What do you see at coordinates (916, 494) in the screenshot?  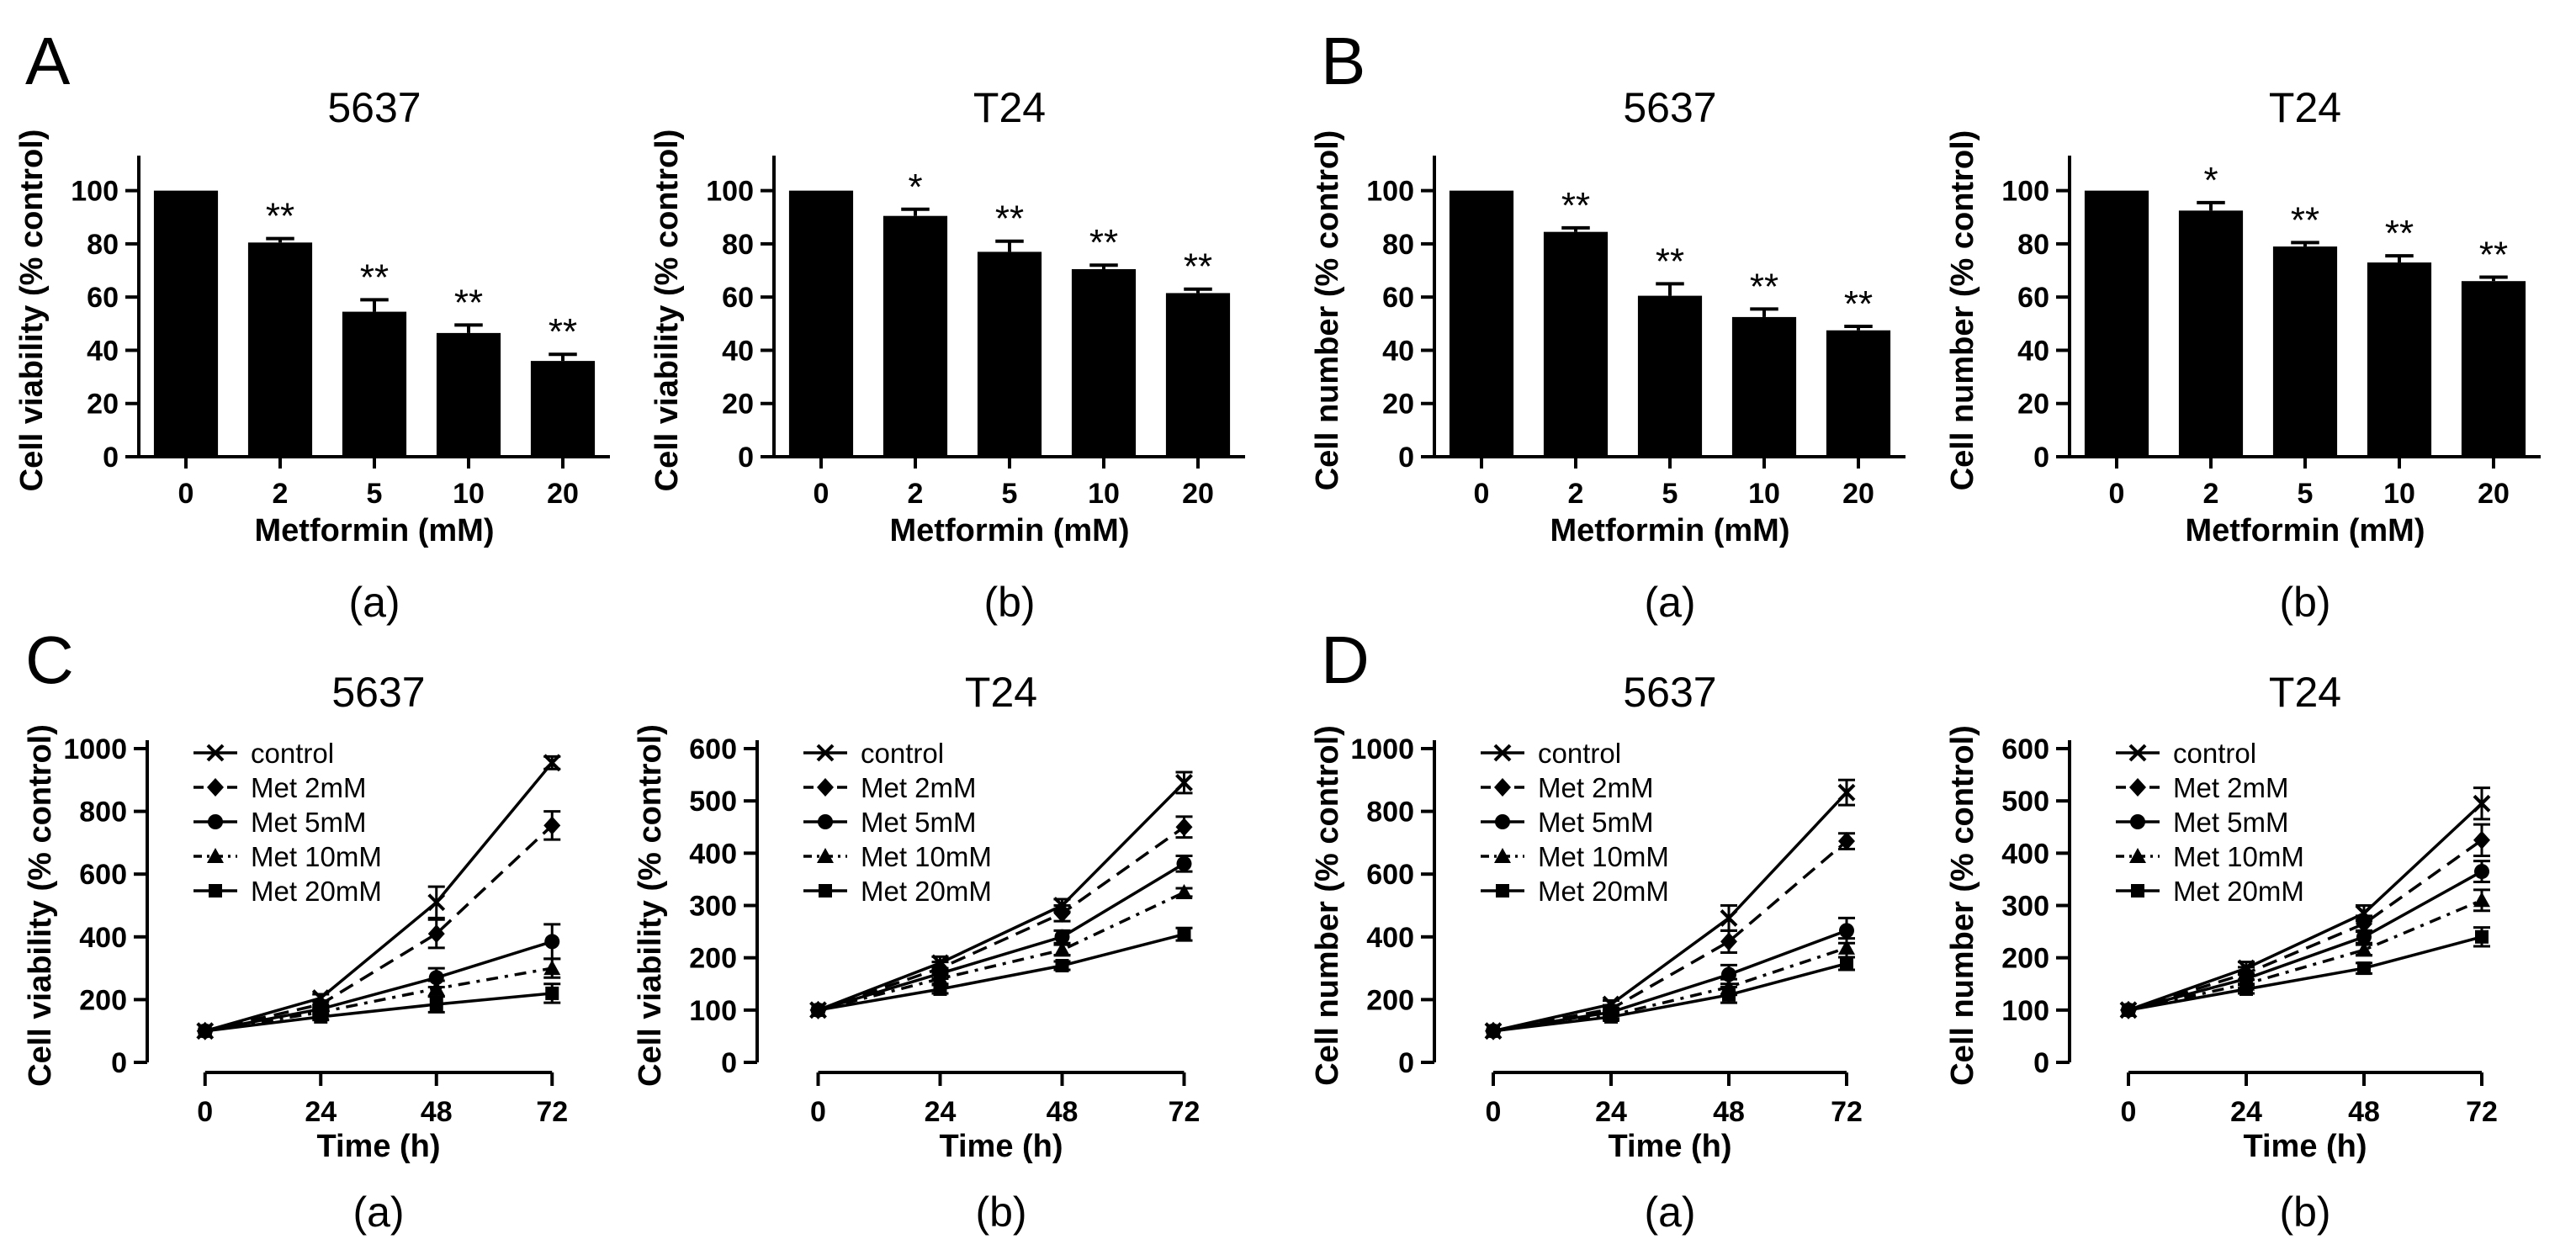 I see `x-tick-label: 2` at bounding box center [916, 494].